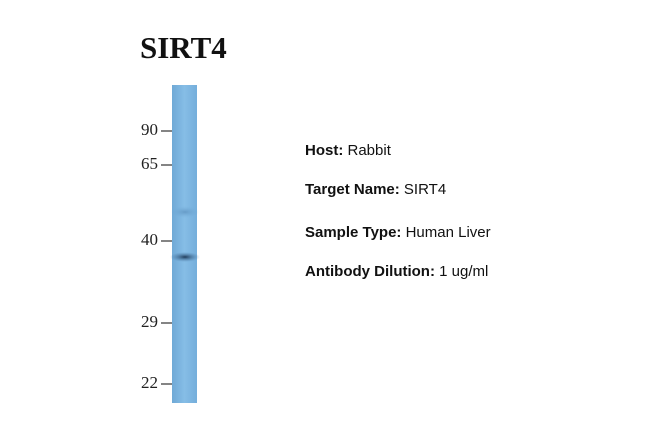 The image size is (650, 433). I want to click on marker-label: 40, so click(149, 239).